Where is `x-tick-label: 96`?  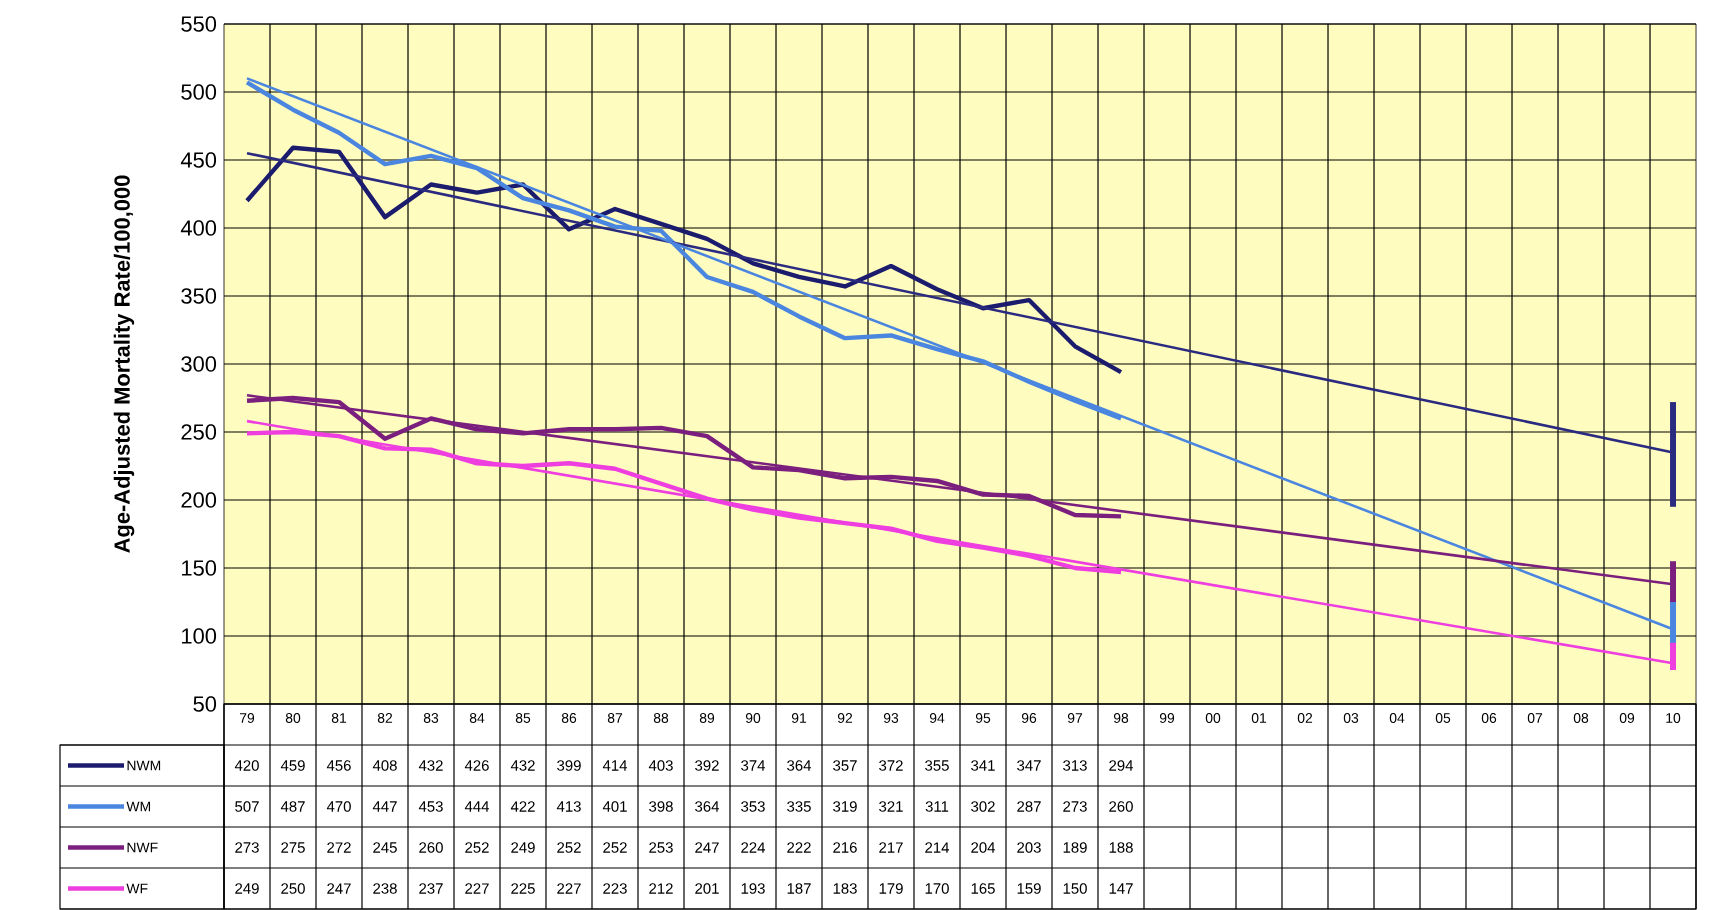
x-tick-label: 96 is located at coordinates (1029, 718).